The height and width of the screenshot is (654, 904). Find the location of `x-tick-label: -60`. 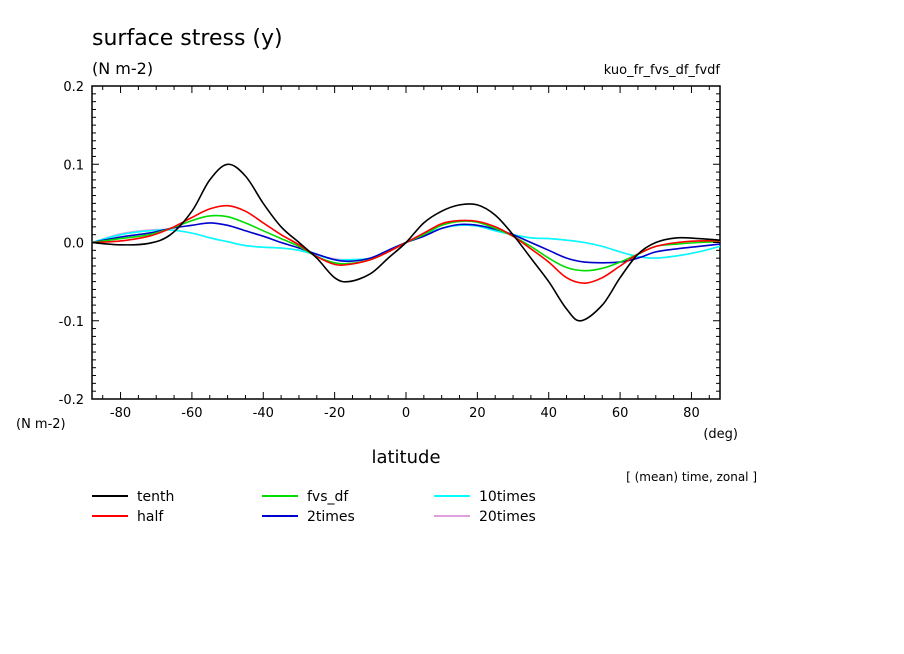

x-tick-label: -60 is located at coordinates (191, 413).